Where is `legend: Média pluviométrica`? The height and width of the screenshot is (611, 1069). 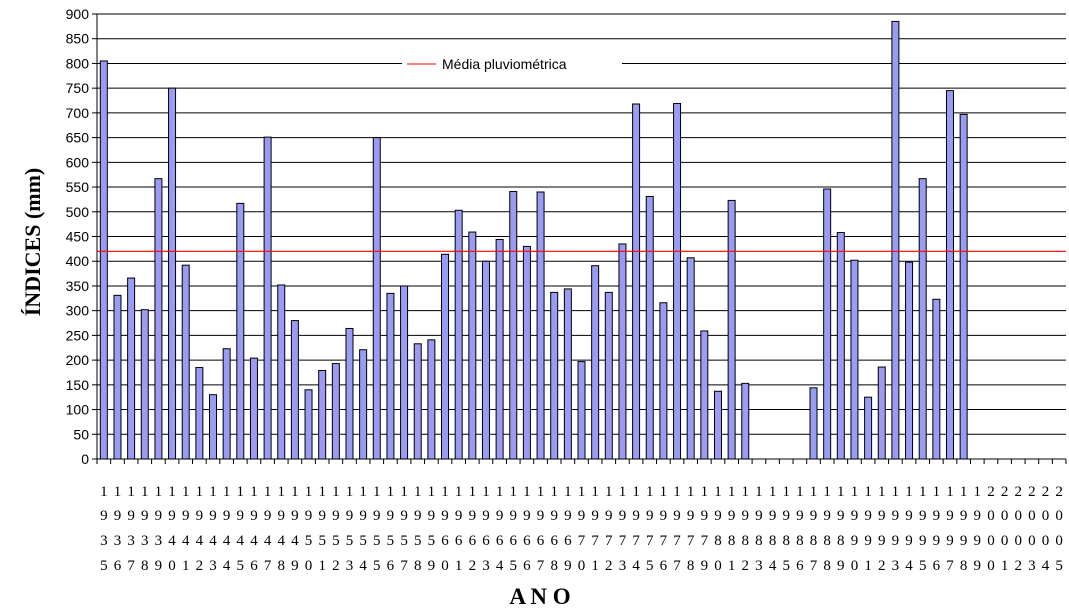
legend: Média pluviométrica is located at coordinates (512, 64).